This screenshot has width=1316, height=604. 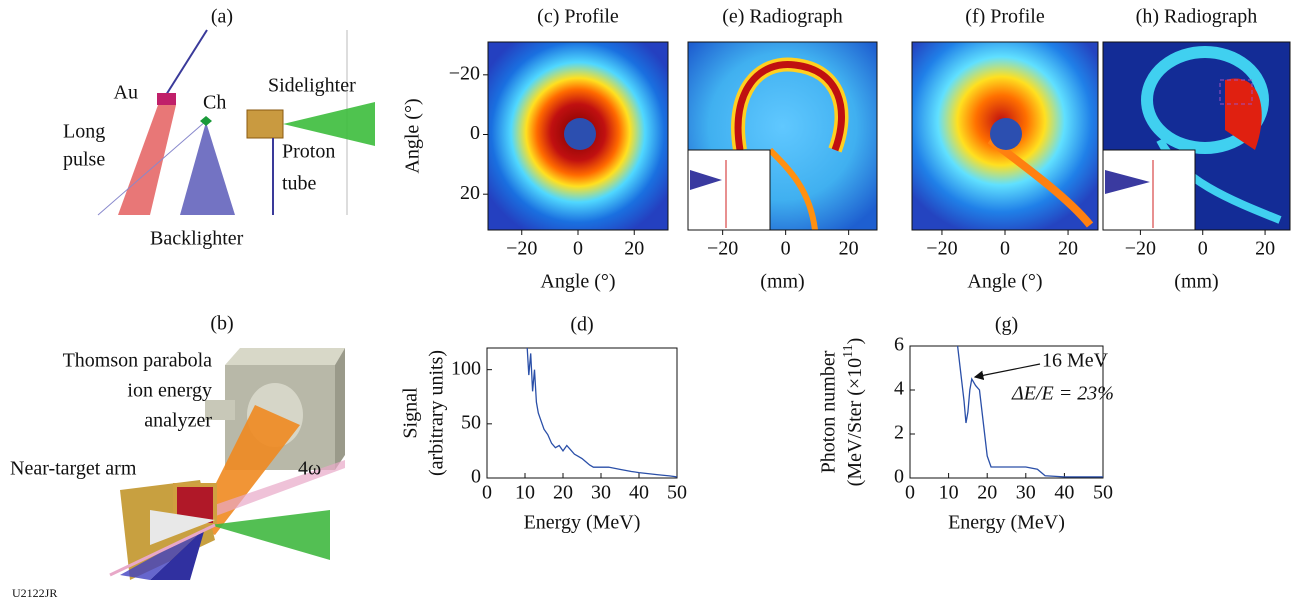 What do you see at coordinates (34, 593) in the screenshot?
I see `figure-id: U2122JR` at bounding box center [34, 593].